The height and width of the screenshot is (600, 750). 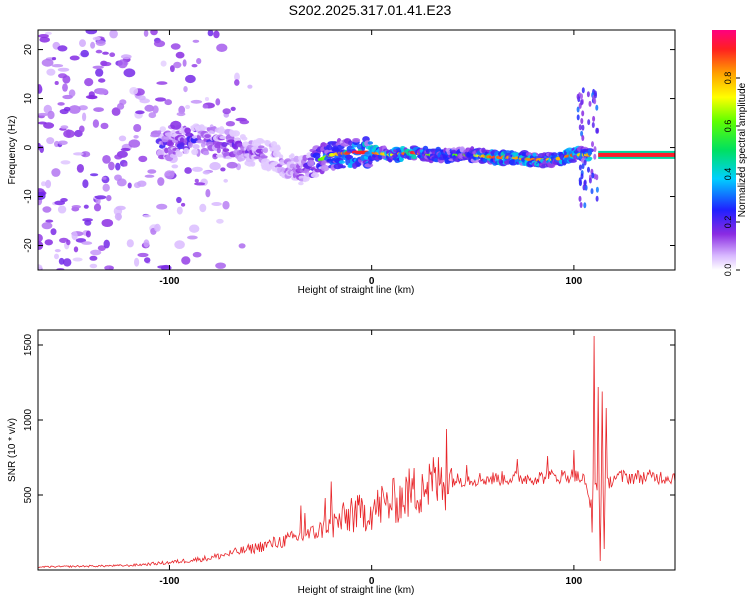 I want to click on colorbar-label: Normalized spectral amplitude, so click(x=742, y=149).